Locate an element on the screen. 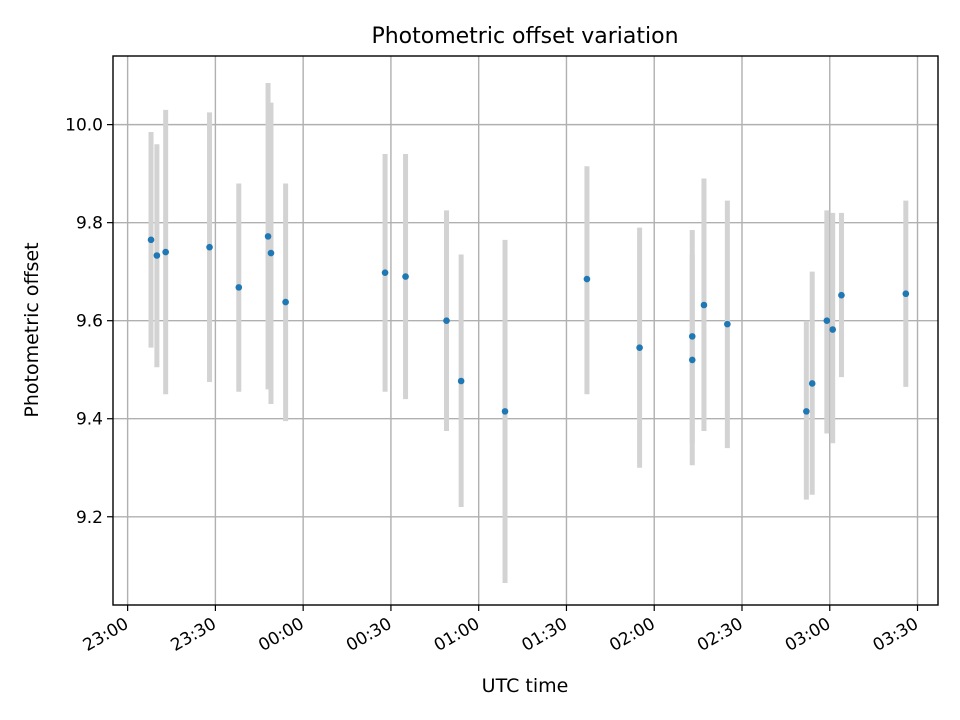 This screenshot has width=960, height=720. y-tick-label: 9.2 is located at coordinates (89, 518).